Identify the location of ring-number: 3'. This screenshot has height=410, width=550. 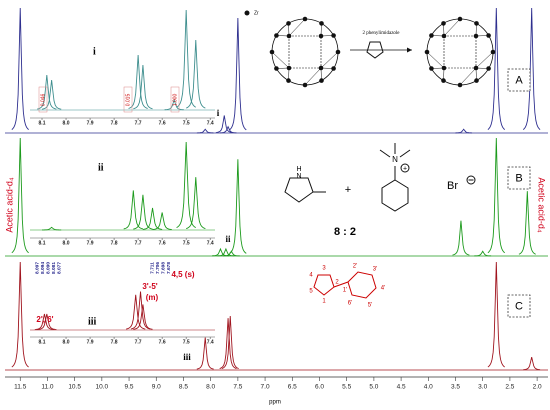
(375, 270).